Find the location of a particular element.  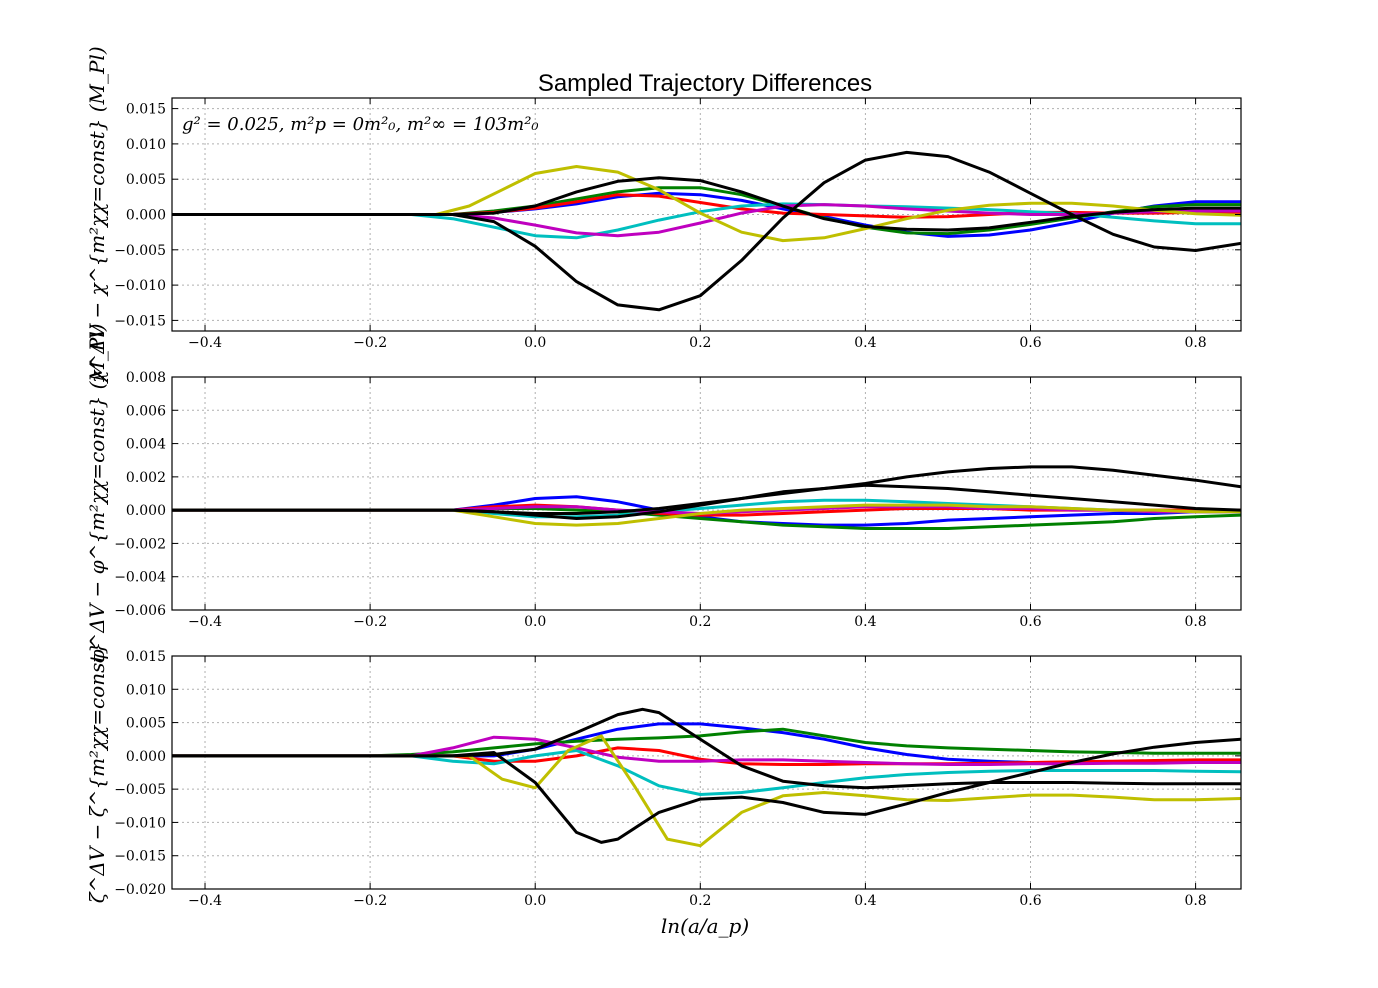

chart-title: Sampled Trajectory Differences is located at coordinates (705, 83).